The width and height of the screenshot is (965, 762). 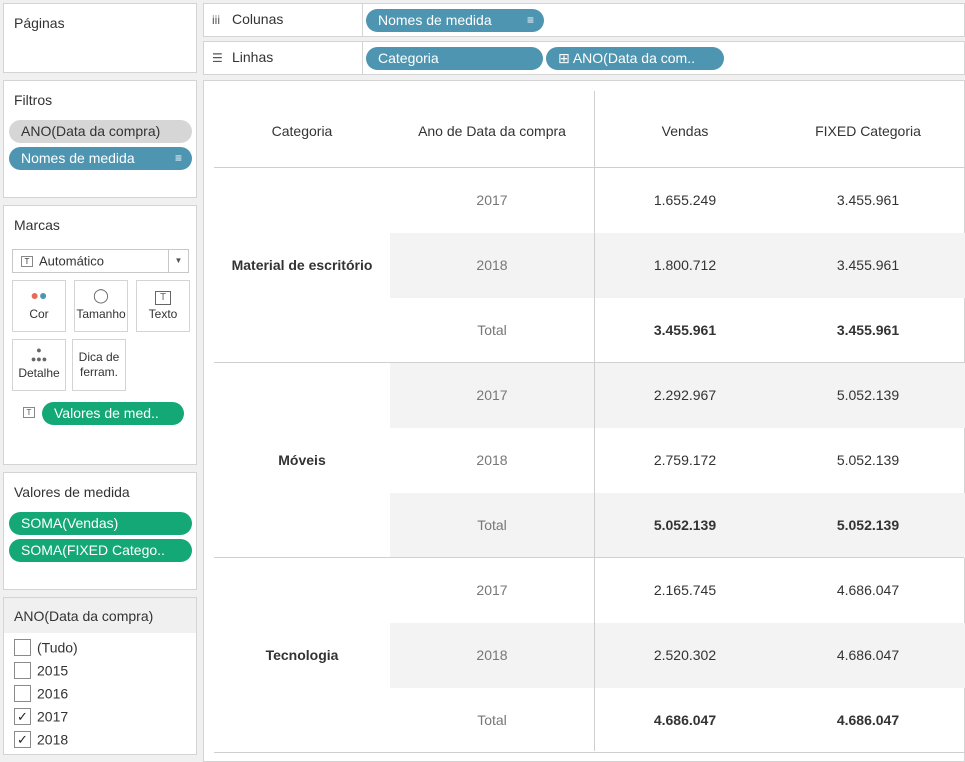 What do you see at coordinates (39, 373) in the screenshot?
I see `detail-button-label: Detalhe` at bounding box center [39, 373].